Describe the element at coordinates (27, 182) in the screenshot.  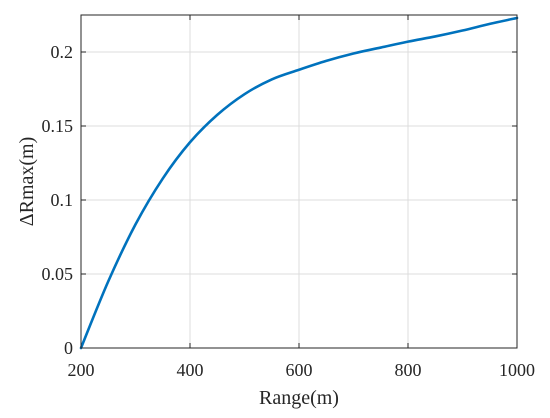
I see `y-axis-label: ΔRmax(m)` at that location.